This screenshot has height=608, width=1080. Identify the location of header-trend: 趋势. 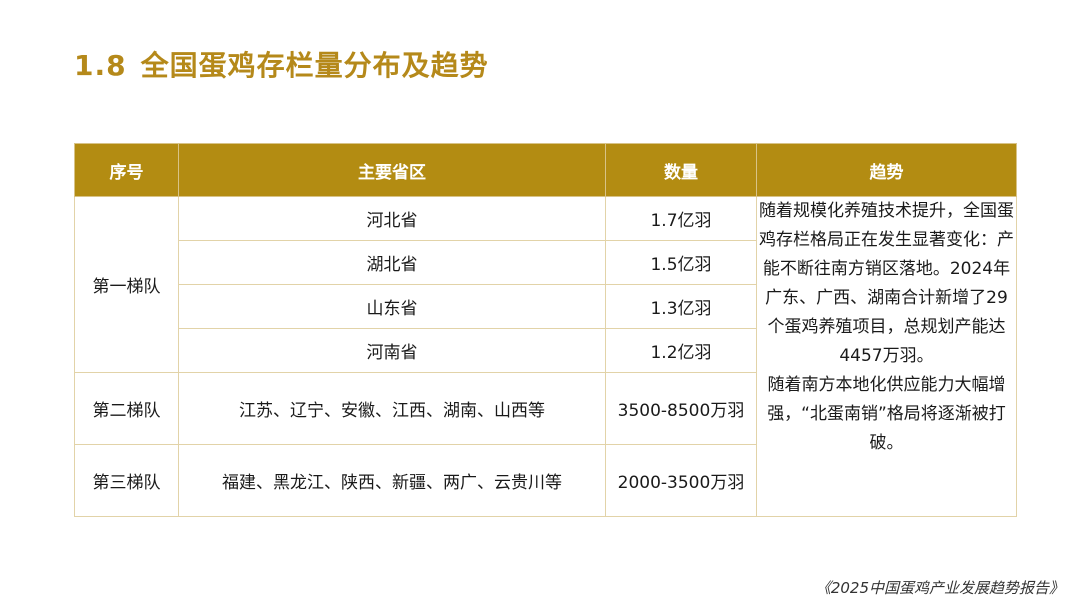
(886, 170).